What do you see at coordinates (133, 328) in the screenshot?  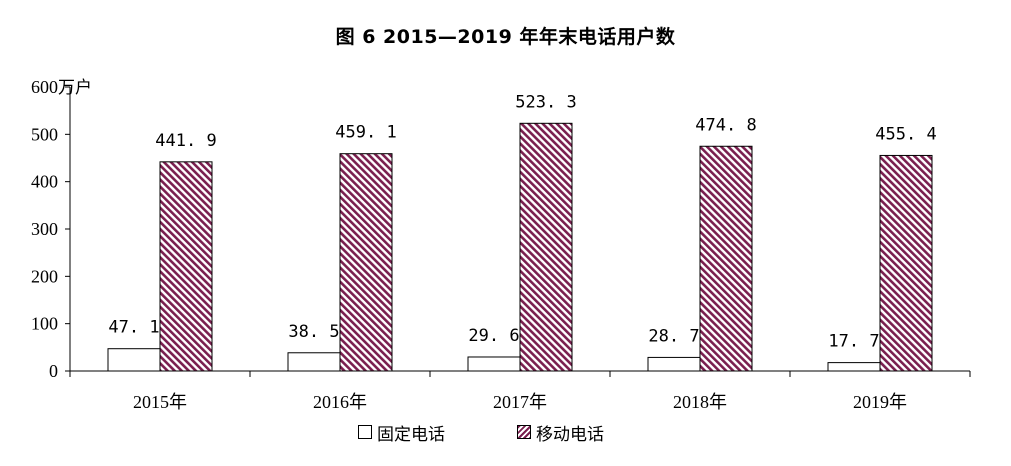 I see `data-label-fixed-phone: 47. 1` at bounding box center [133, 328].